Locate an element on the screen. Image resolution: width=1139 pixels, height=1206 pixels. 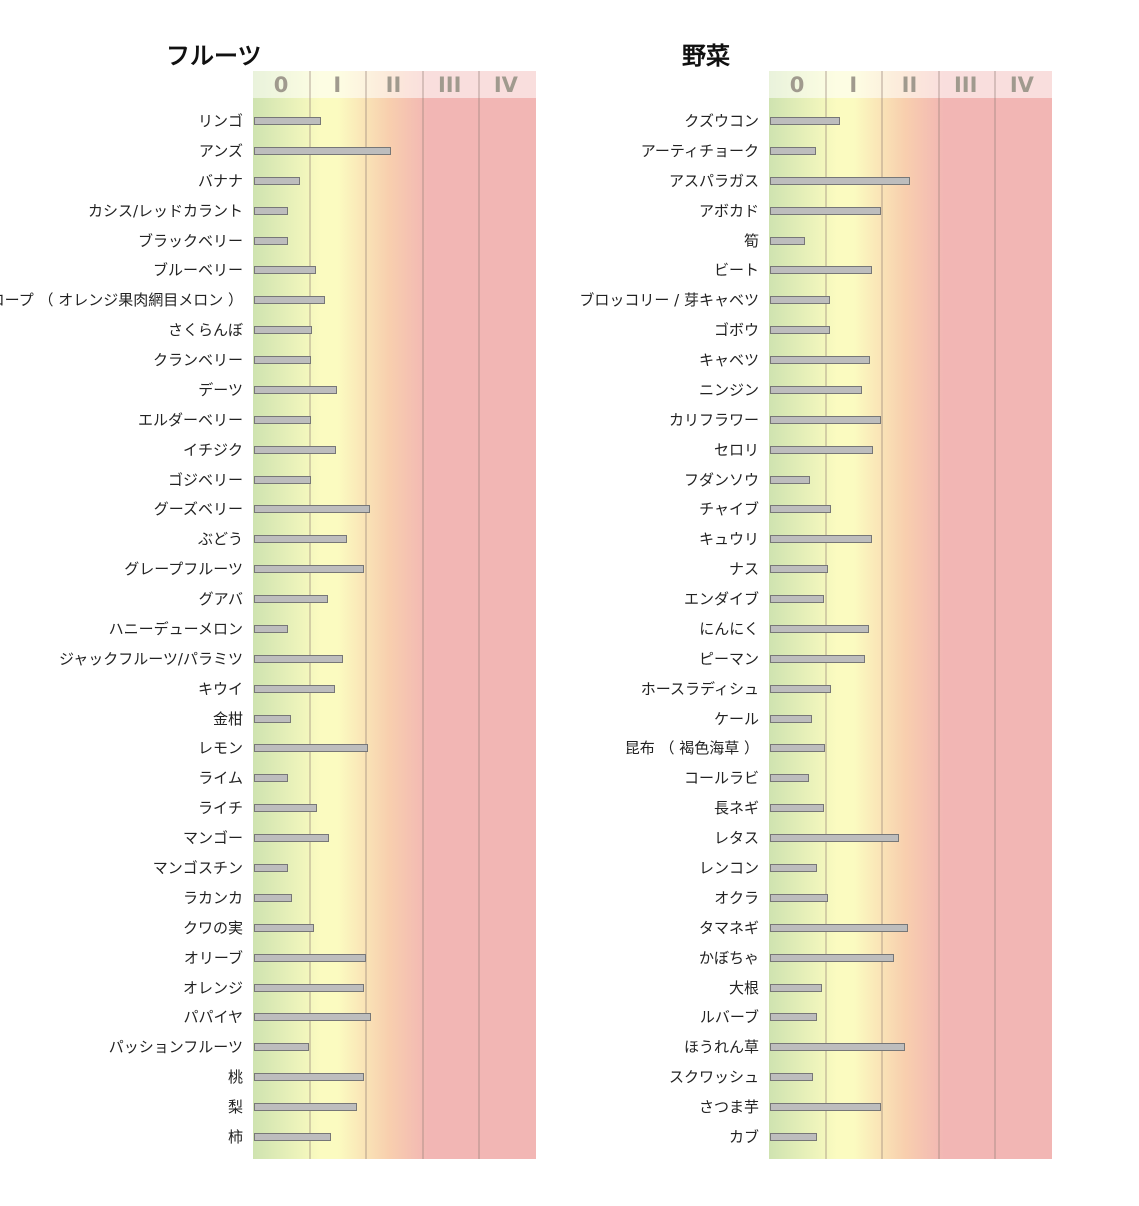
tick-label: II is located at coordinates (393, 85).